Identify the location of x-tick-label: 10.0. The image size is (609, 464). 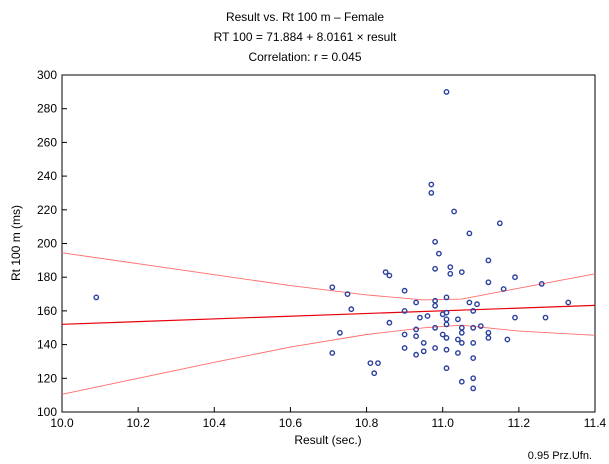
(62, 423).